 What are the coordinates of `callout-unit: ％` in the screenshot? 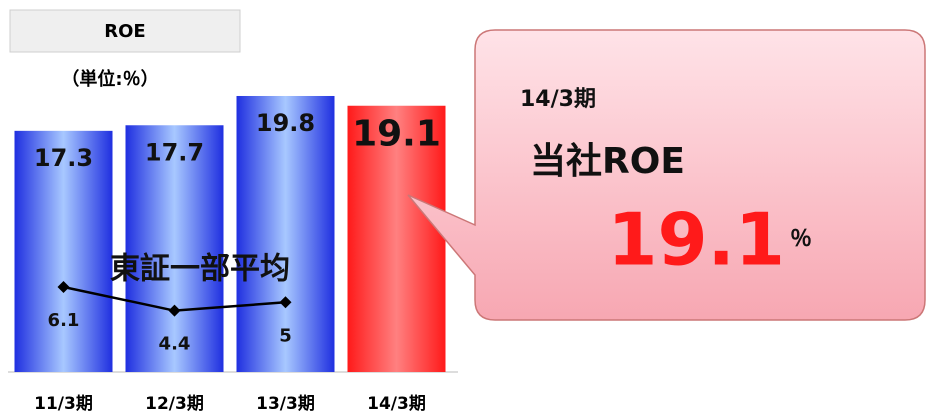 It's located at (801, 239).